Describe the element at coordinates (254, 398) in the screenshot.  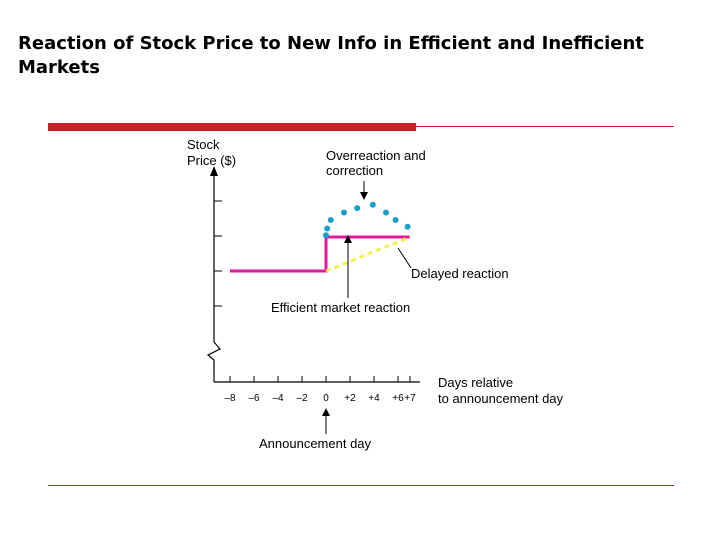
I see `x-tick-label: –6` at that location.